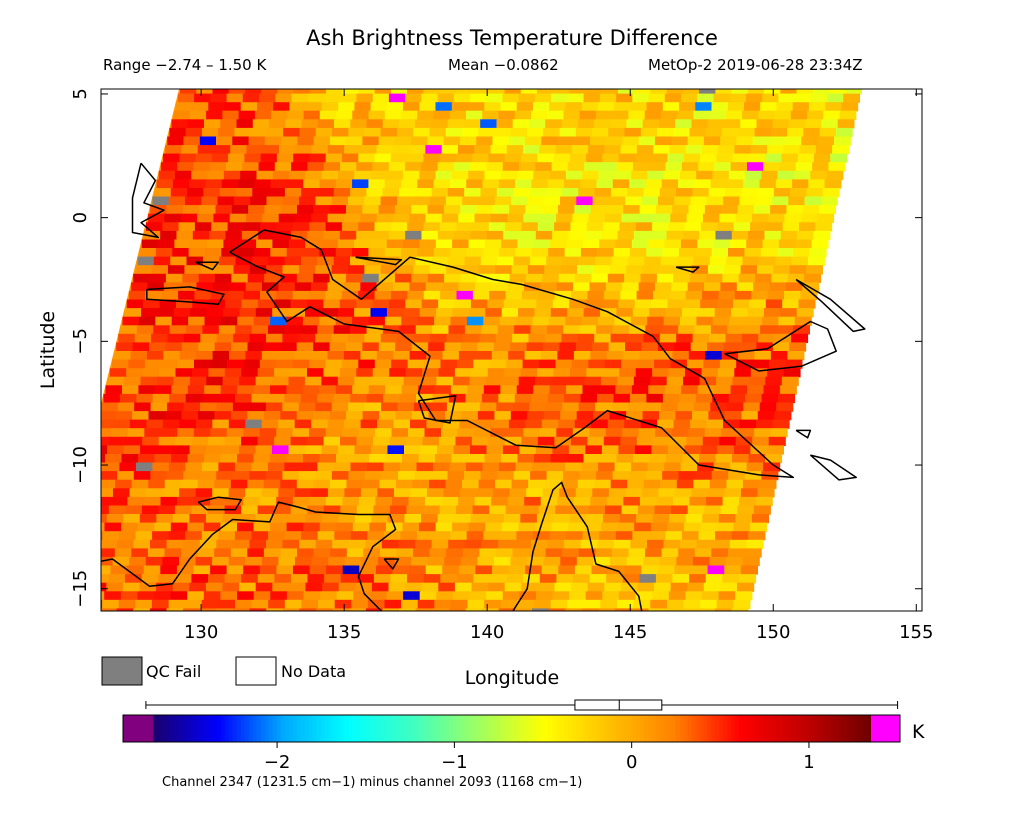  I want to click on legend-qc-fail: QC Fail, so click(151, 671).